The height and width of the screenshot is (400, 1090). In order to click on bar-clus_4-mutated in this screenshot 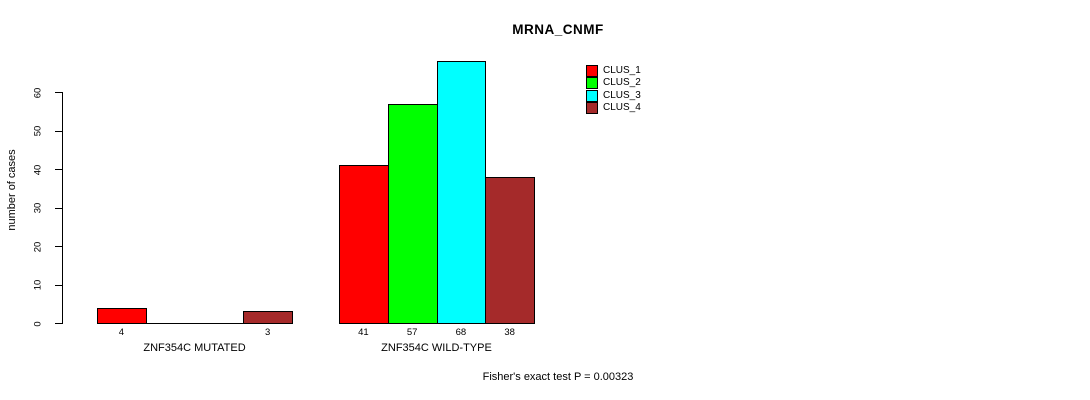, I will do `click(268, 317)`.